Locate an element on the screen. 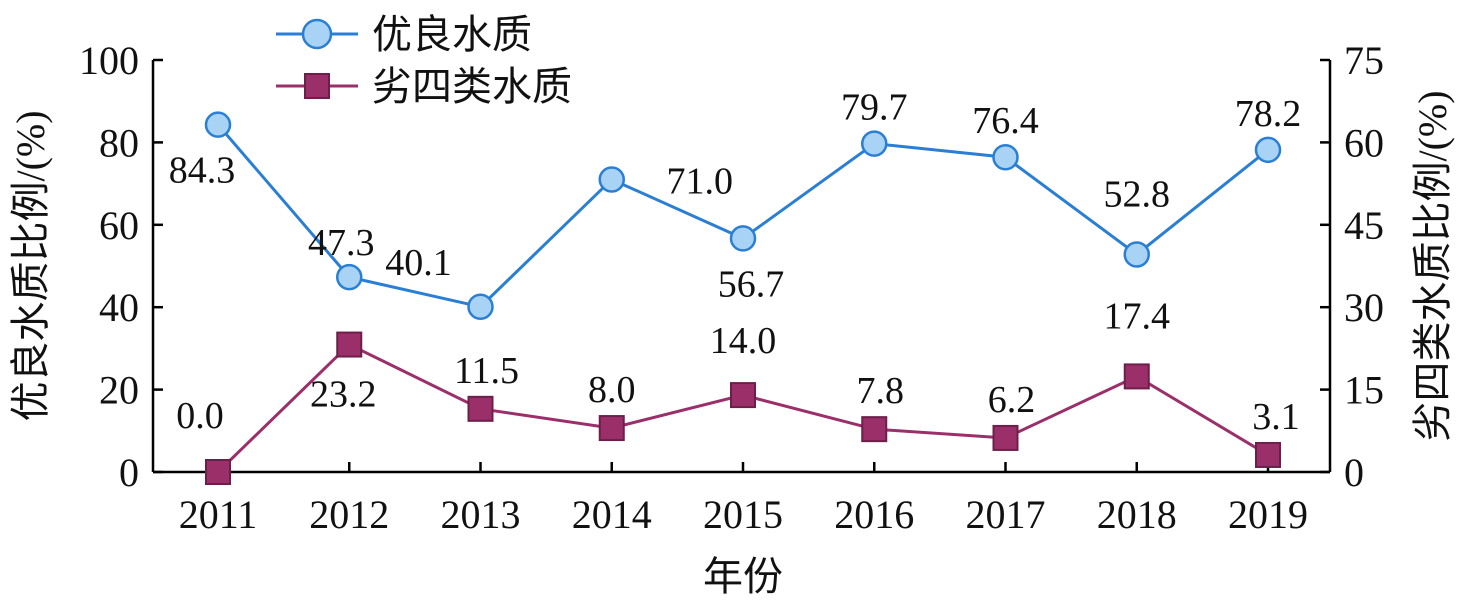 This screenshot has width=1476, height=608. x-tick-label: 2017 is located at coordinates (1006, 514).